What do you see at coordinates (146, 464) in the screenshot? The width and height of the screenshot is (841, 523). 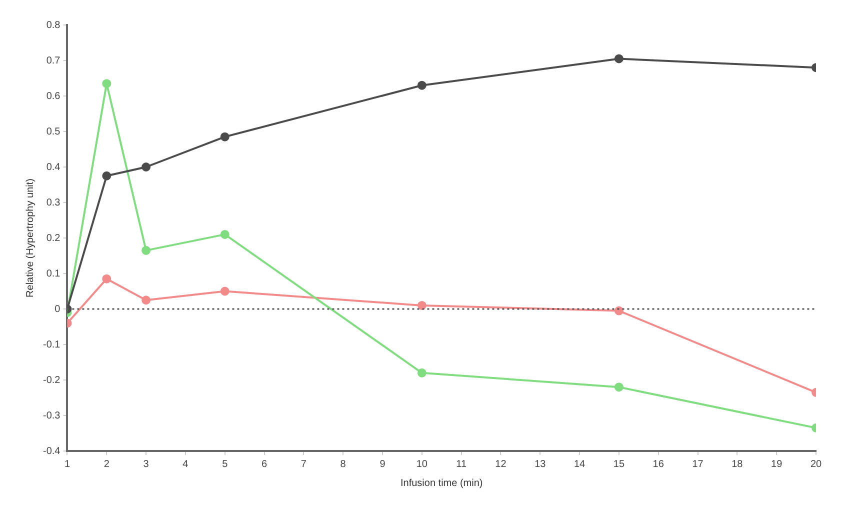 I see `x-tick-label: 3` at bounding box center [146, 464].